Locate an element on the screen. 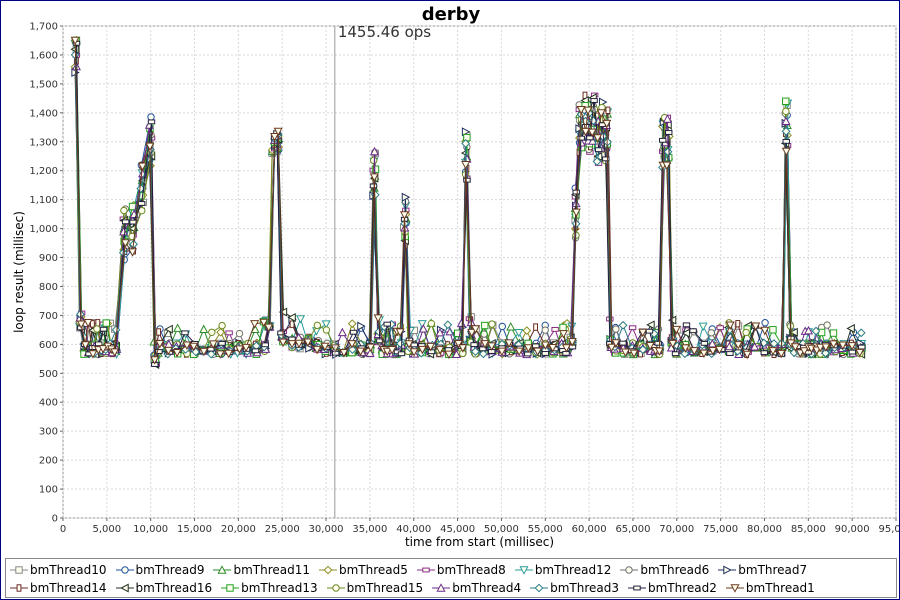 The height and width of the screenshot is (600, 900). legend-item: bmThread16 is located at coordinates (163, 588).